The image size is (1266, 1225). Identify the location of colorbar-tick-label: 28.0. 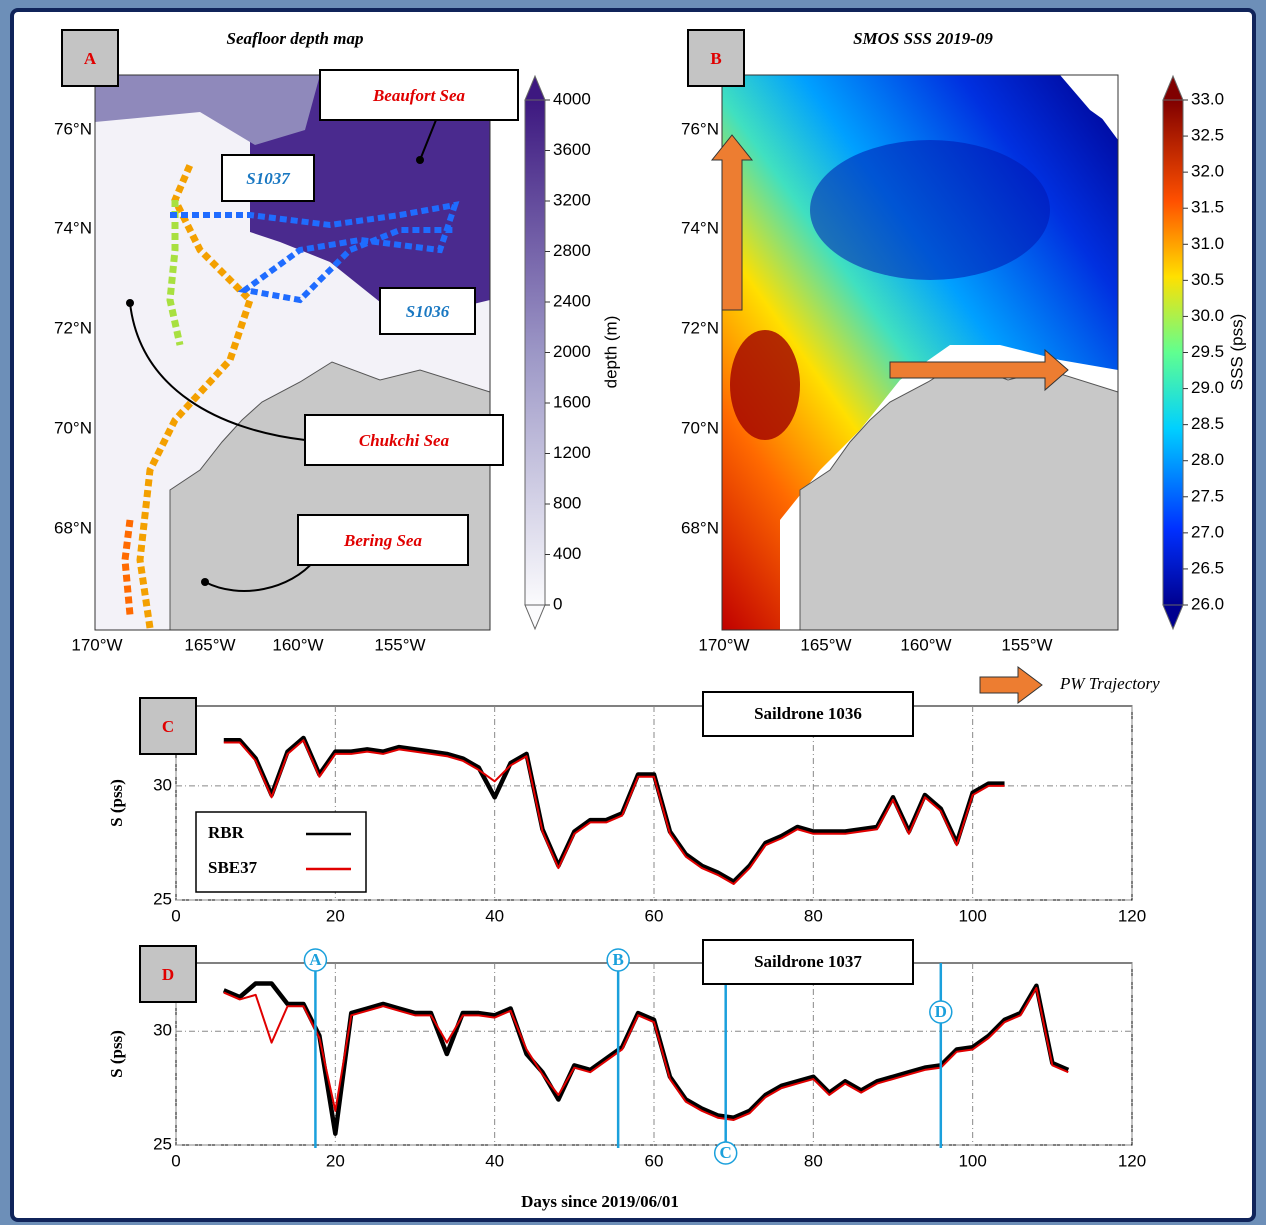
(1207, 459).